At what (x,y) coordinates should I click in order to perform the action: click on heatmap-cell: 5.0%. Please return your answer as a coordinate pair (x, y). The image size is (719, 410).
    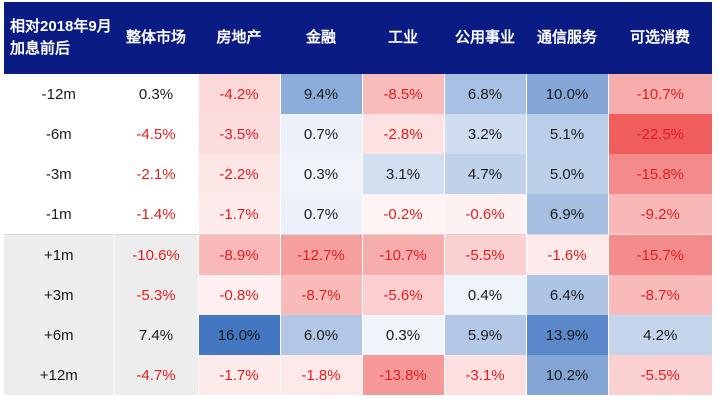
    Looking at the image, I should click on (567, 174).